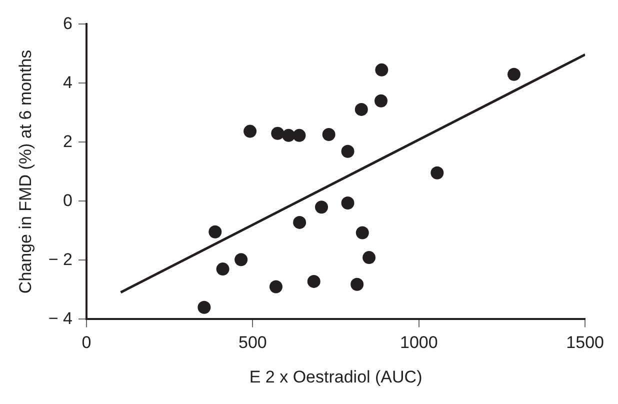  What do you see at coordinates (60, 318) in the screenshot?
I see `y-tick-label: − 4` at bounding box center [60, 318].